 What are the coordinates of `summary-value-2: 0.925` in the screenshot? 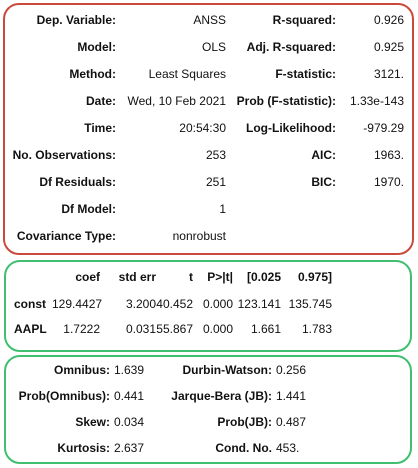 It's located at (388, 47).